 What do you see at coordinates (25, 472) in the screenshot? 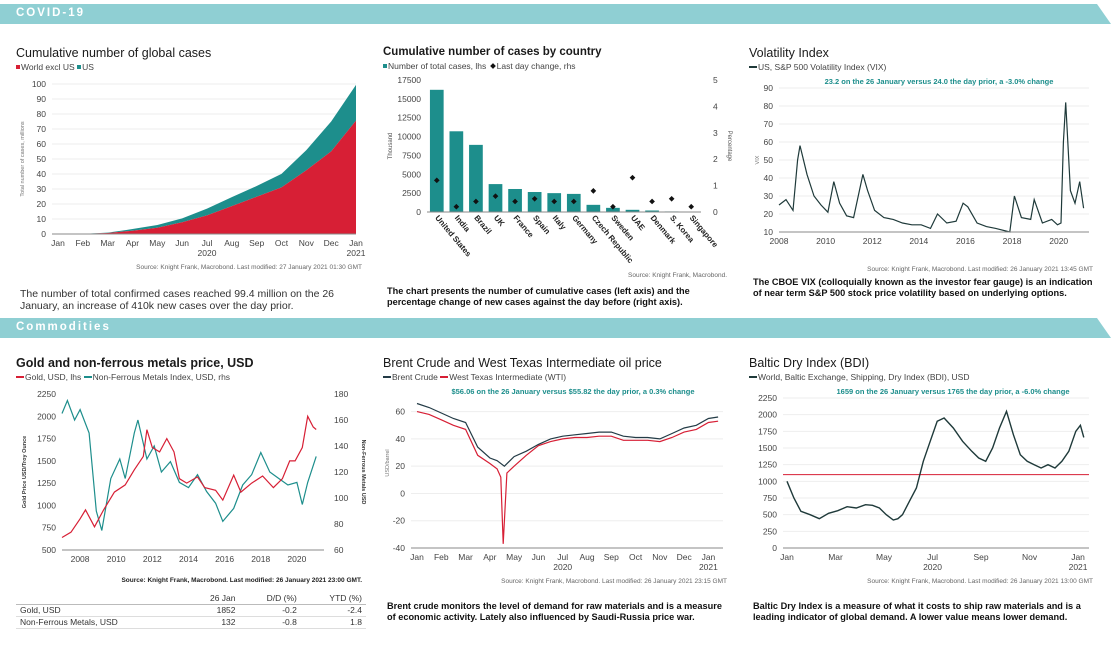
I see `y-axis-label: Gold Price USD/Troy Ounce` at bounding box center [25, 472].